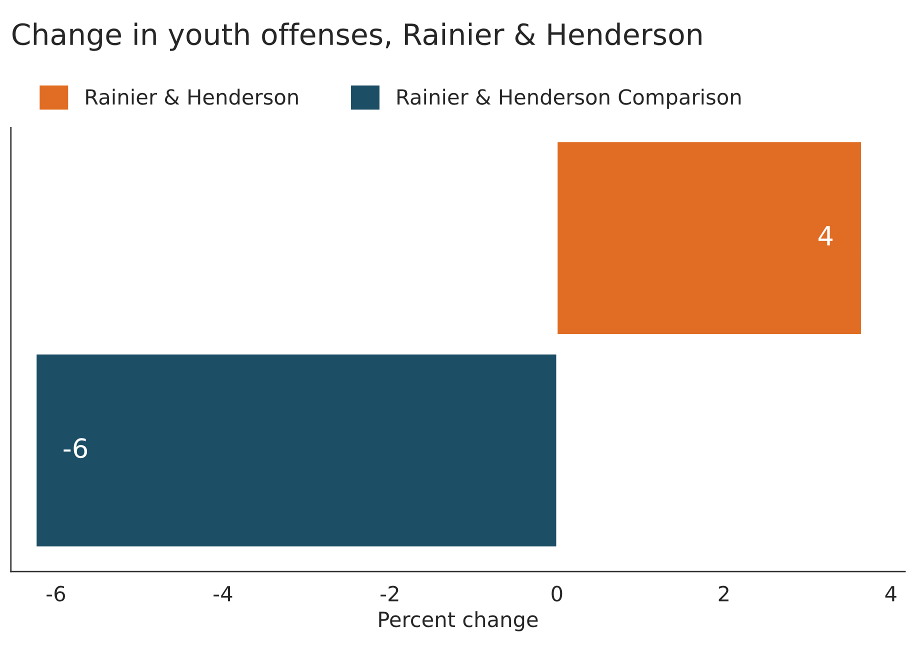 The image size is (906, 648). I want to click on legend-label: Rainier & Henderson, so click(192, 96).